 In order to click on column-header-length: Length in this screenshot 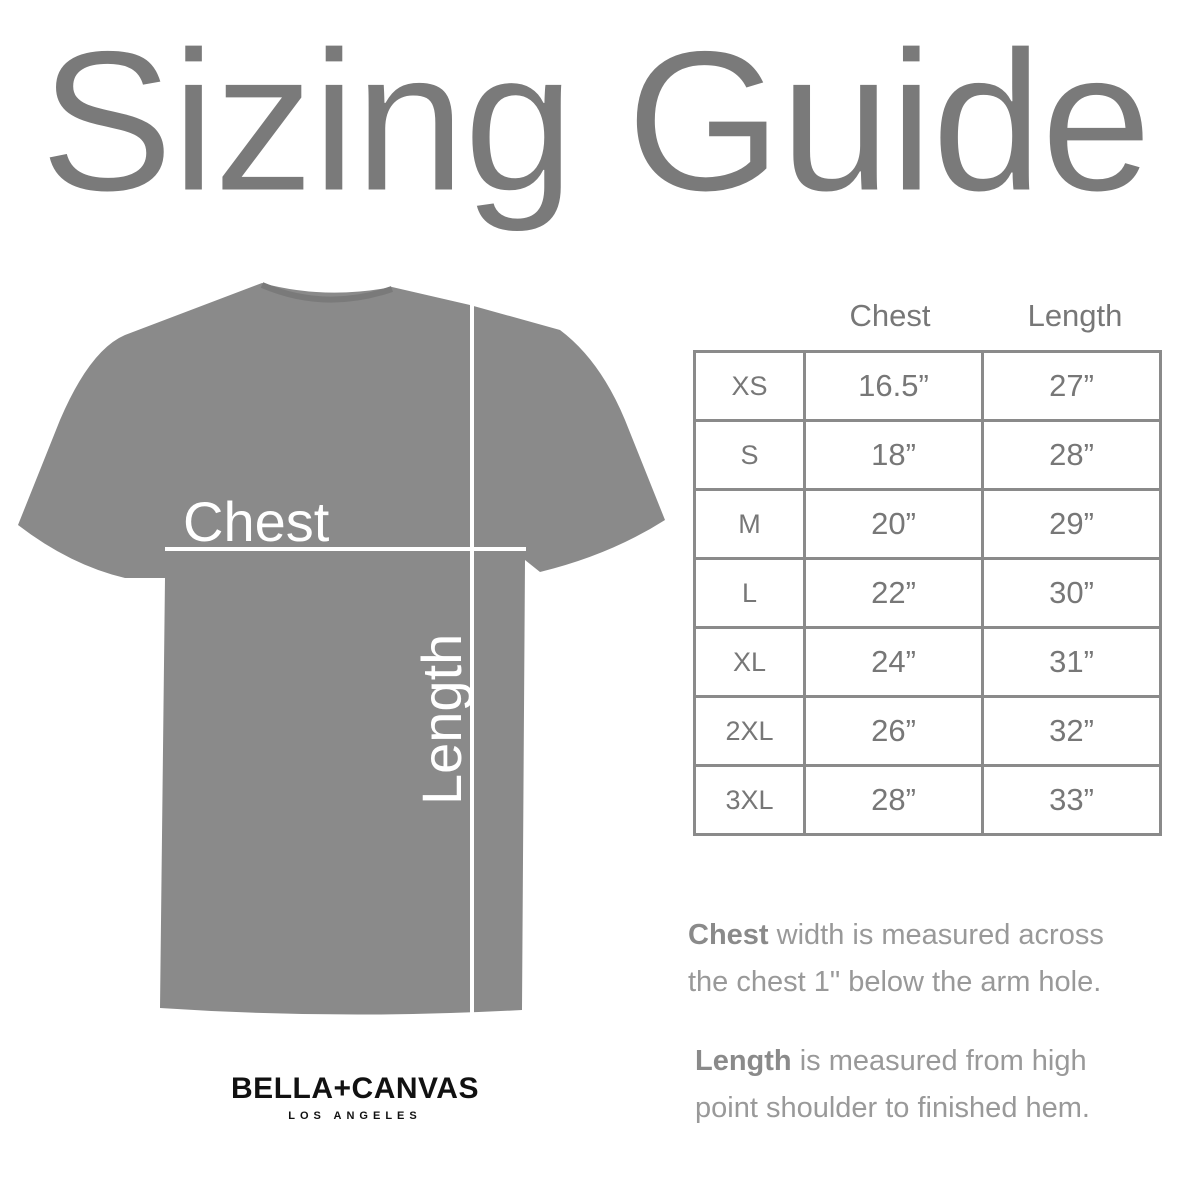, I will do `click(1075, 315)`.